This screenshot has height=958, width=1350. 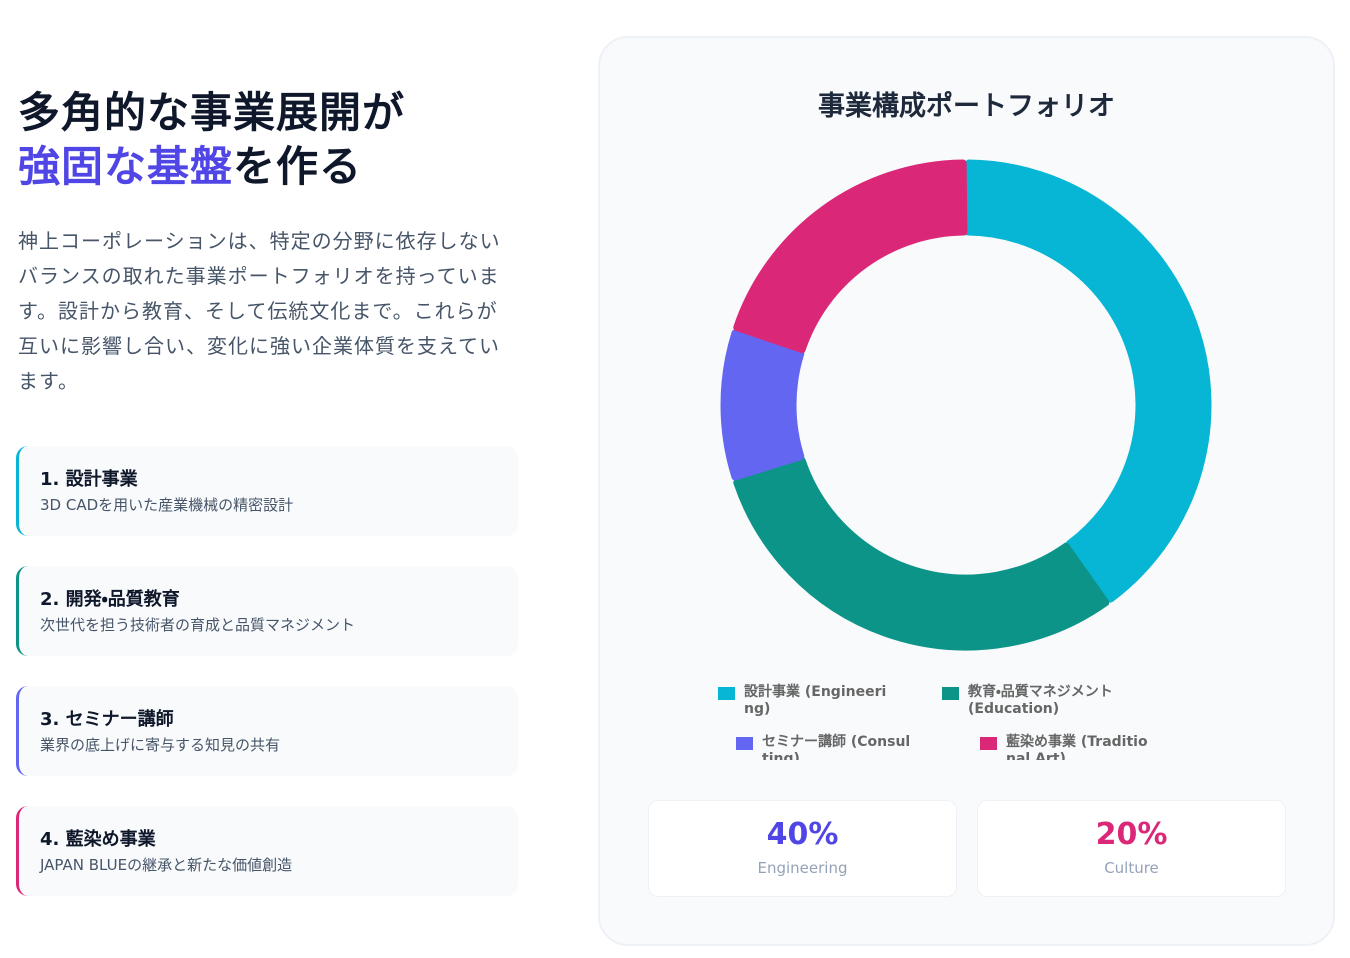 What do you see at coordinates (1131, 834) in the screenshot?
I see `stat-value: 20%` at bounding box center [1131, 834].